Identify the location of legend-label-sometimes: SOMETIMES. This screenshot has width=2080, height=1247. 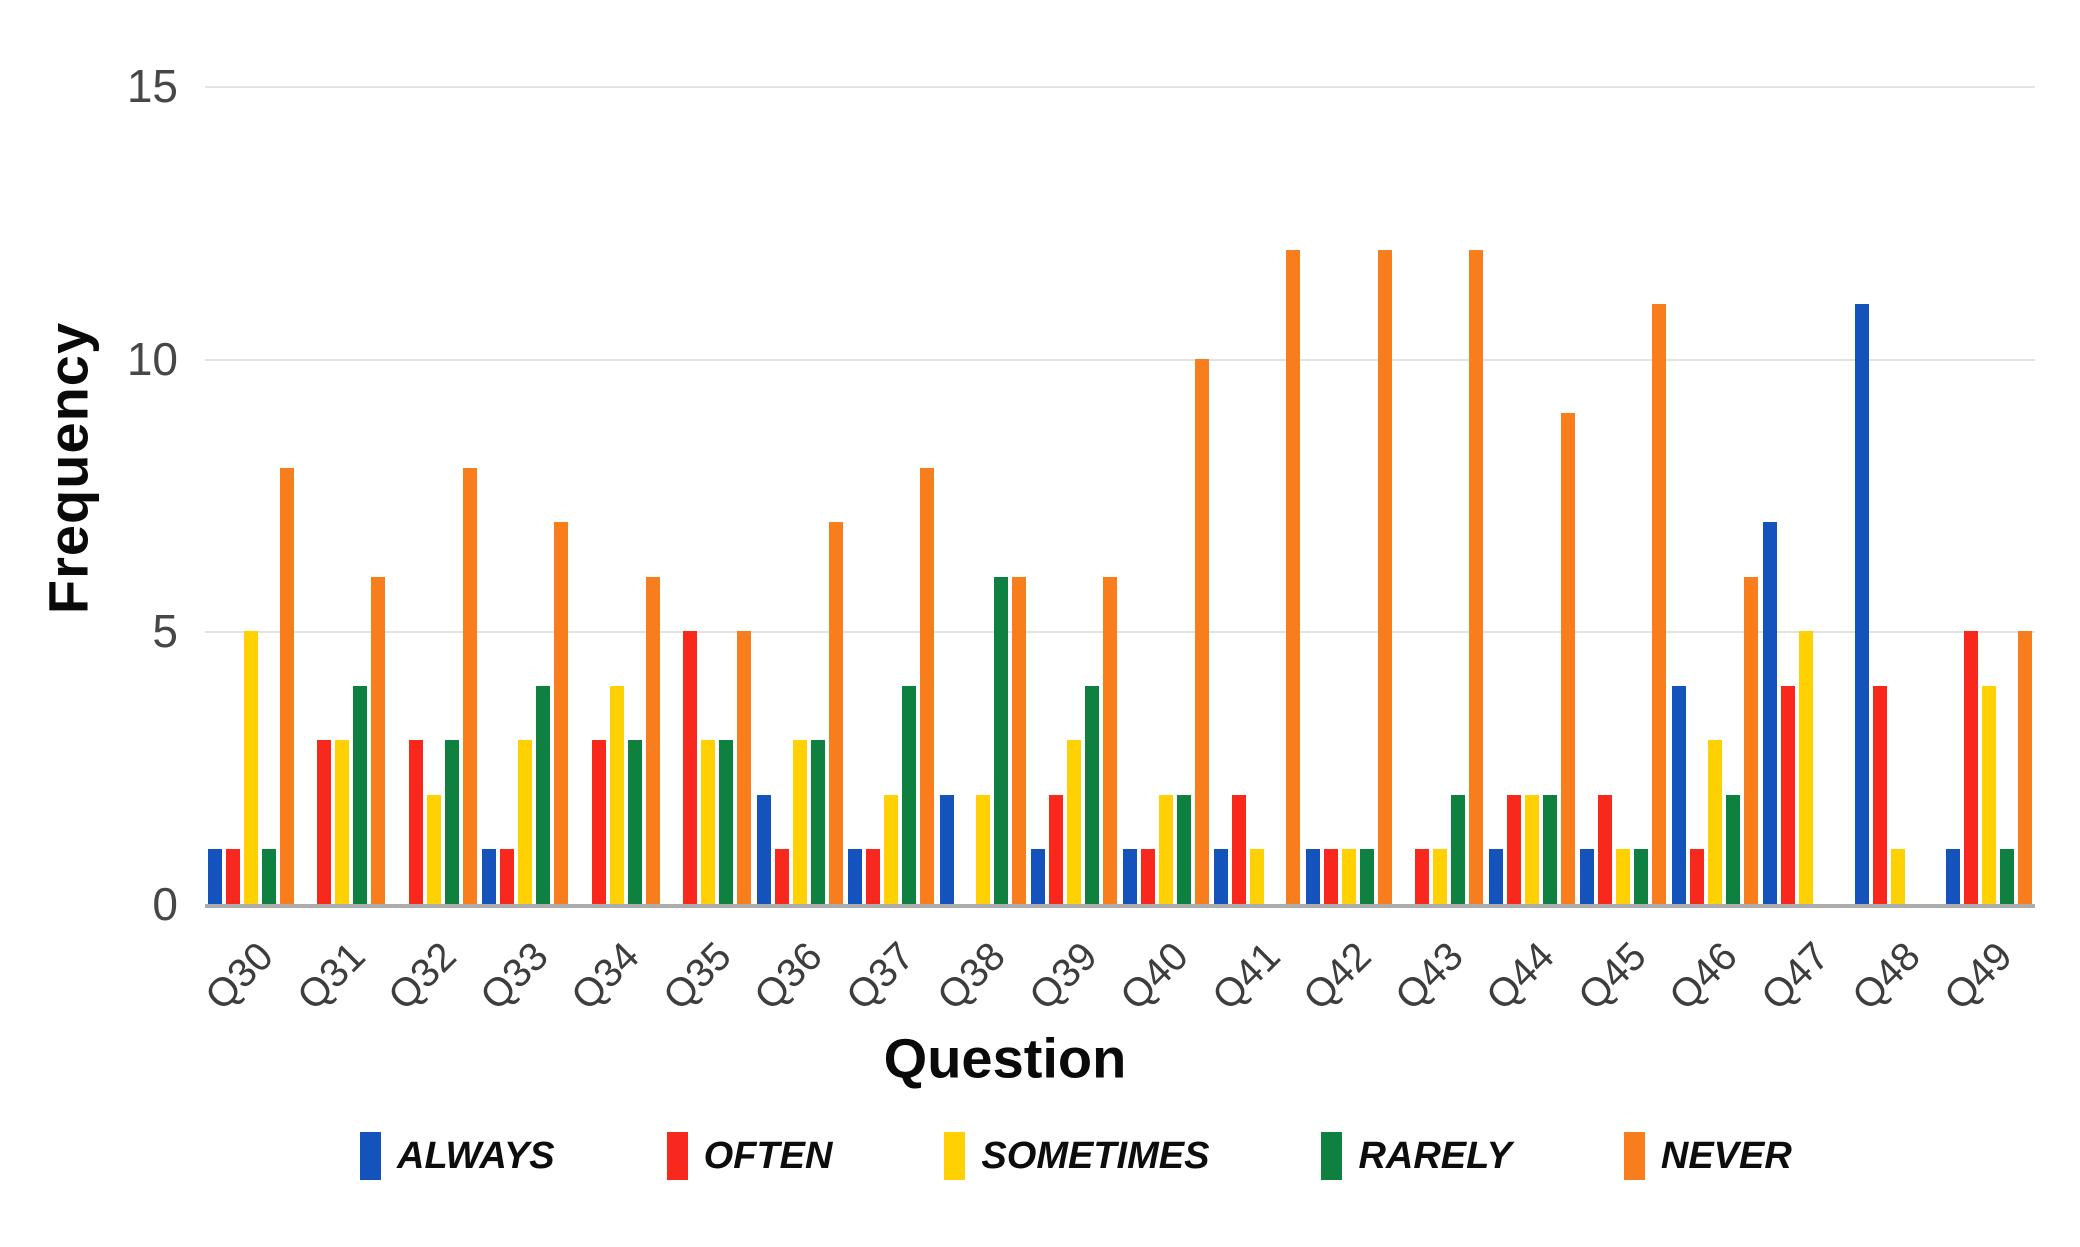
(1095, 1155).